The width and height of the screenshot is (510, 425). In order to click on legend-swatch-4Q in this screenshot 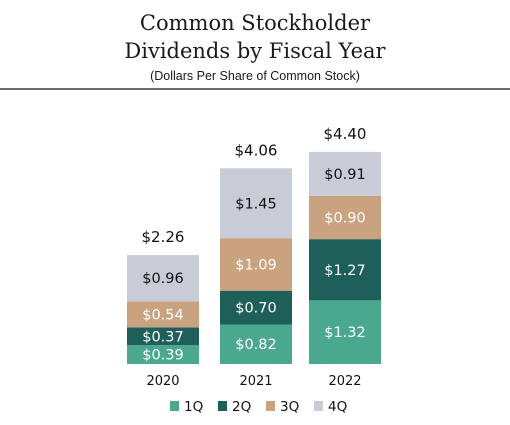, I will do `click(318, 406)`.